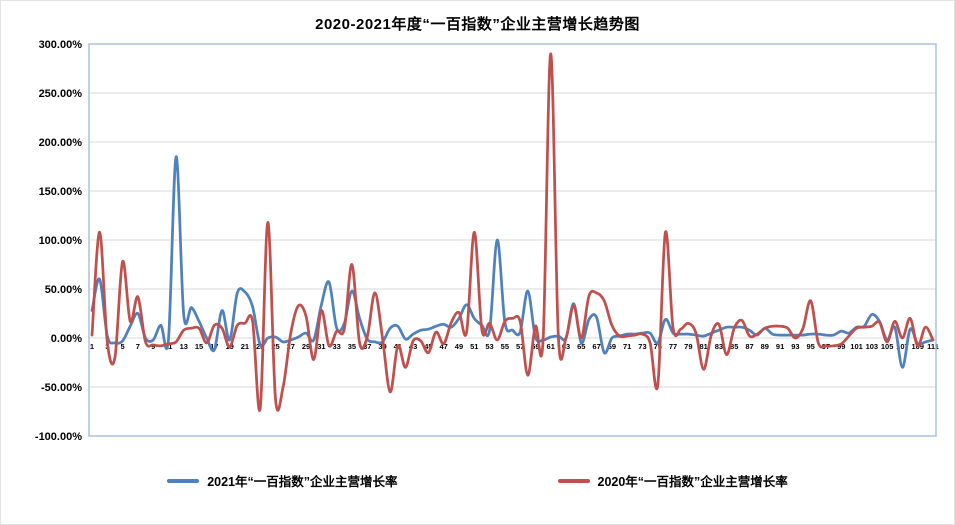  I want to click on x-axis-tick-label: 79, so click(688, 346).